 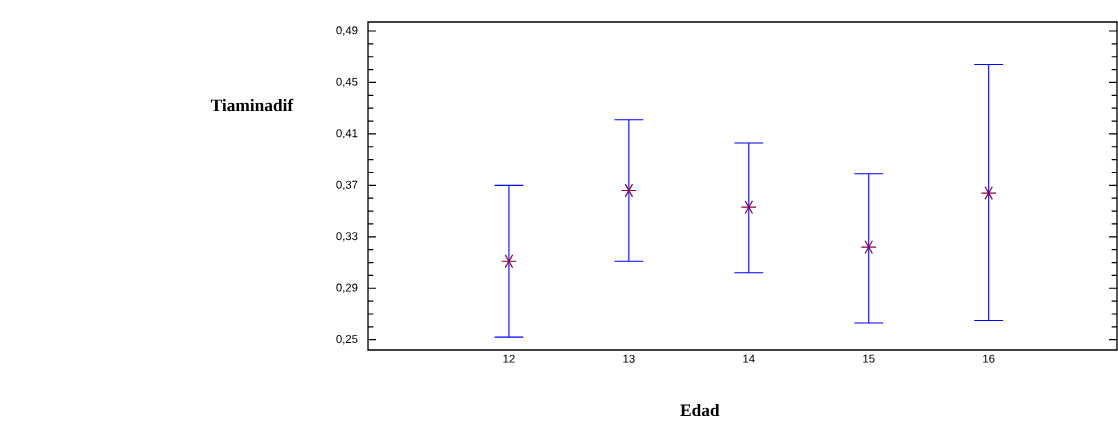 I want to click on y-tick-label: 0,25, so click(x=347, y=340).